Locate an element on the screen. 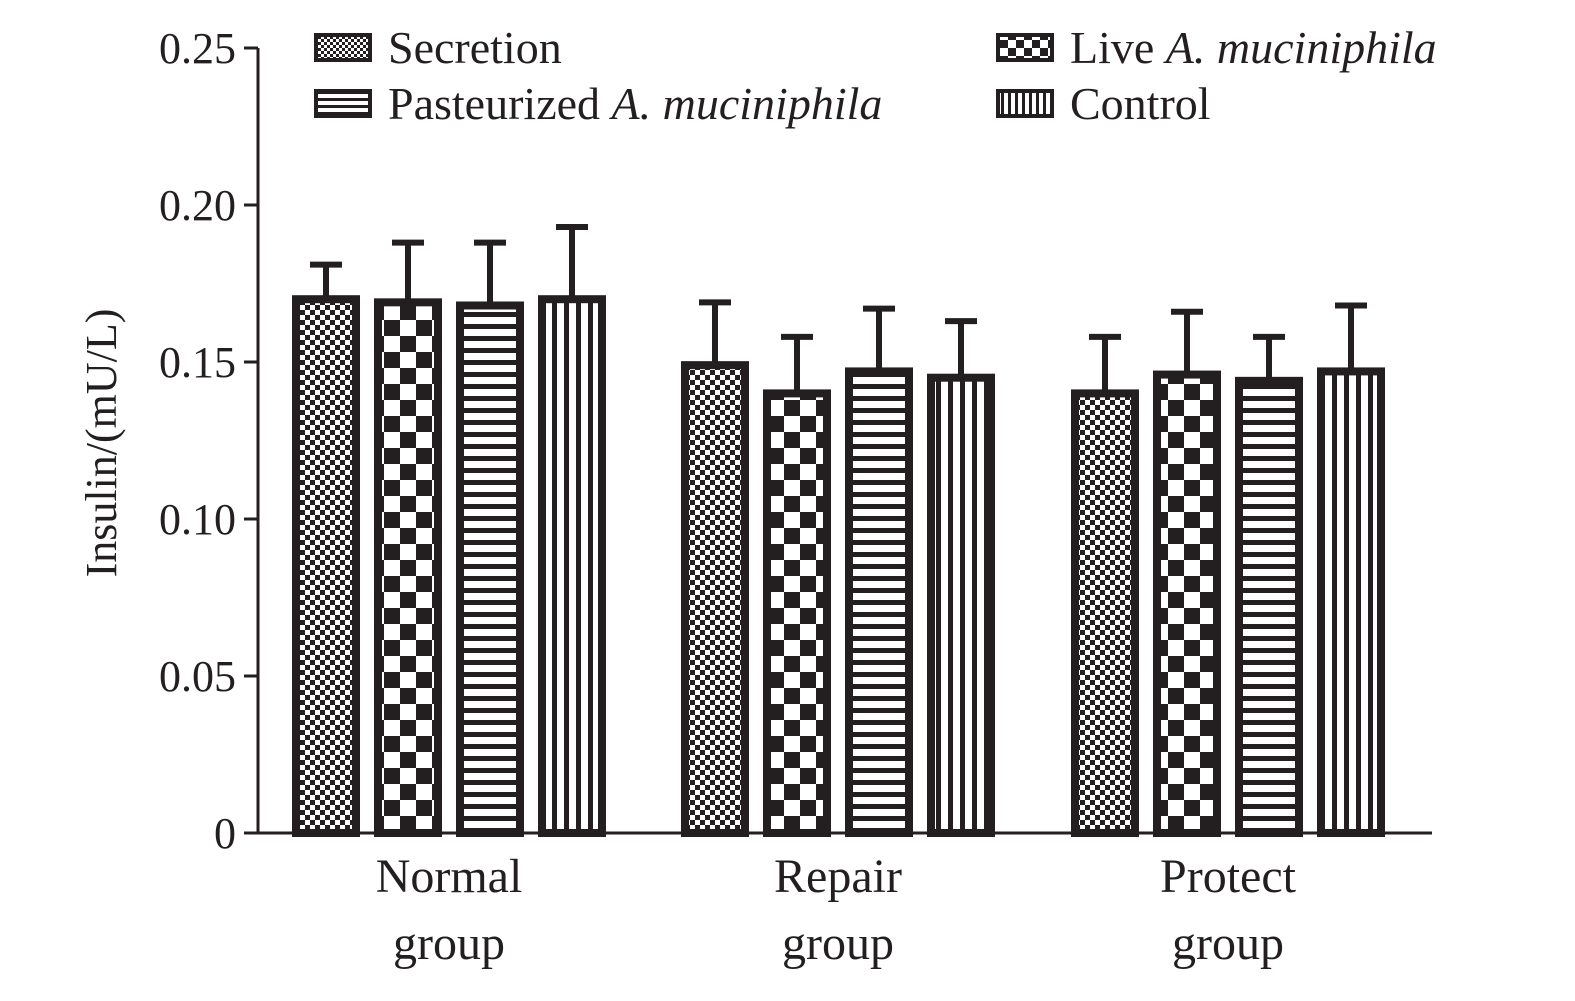 The width and height of the screenshot is (1575, 1001). y-tick-label: 0.25 is located at coordinates (197, 48).